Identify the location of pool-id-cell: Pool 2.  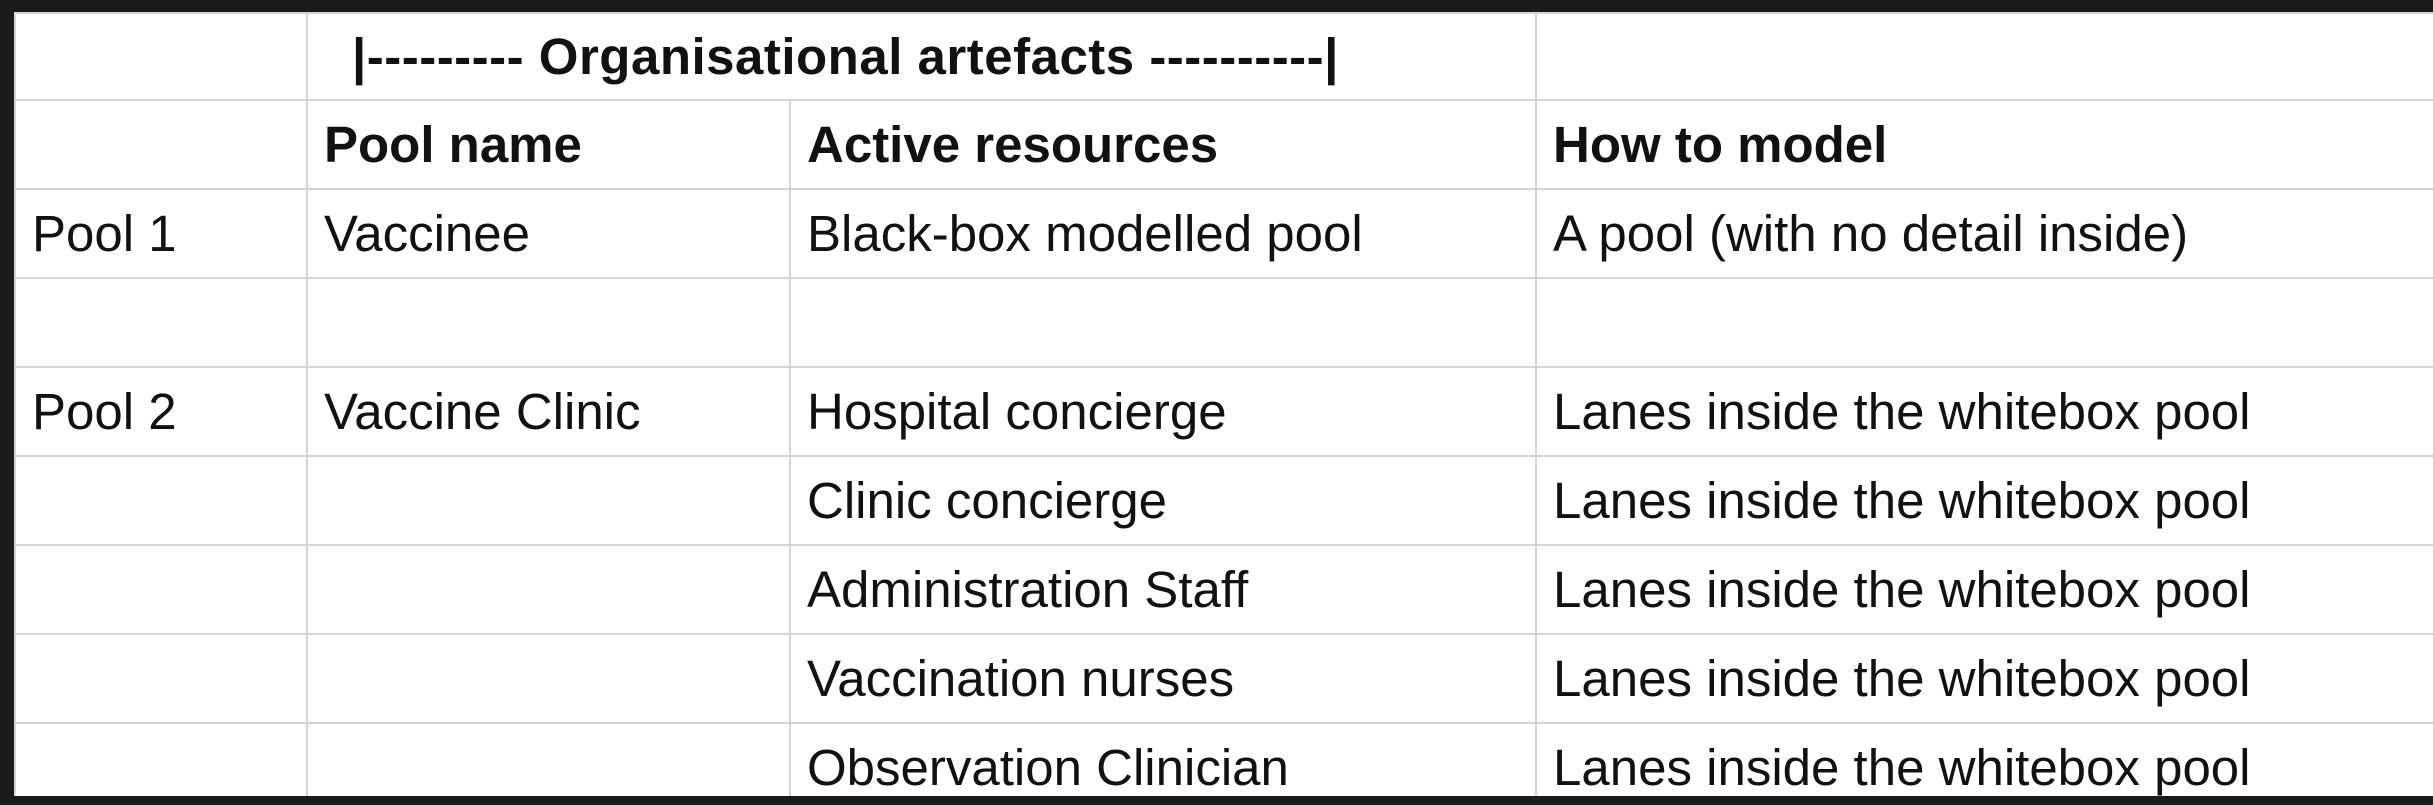
(161, 411).